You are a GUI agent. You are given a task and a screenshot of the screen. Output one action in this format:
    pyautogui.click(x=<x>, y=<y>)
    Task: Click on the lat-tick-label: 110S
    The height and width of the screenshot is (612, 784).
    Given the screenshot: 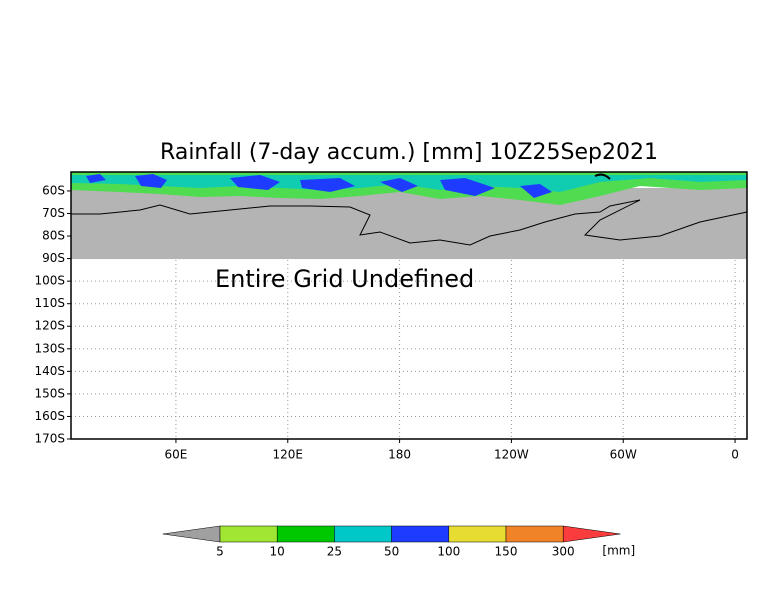 What is the action you would take?
    pyautogui.click(x=49, y=303)
    